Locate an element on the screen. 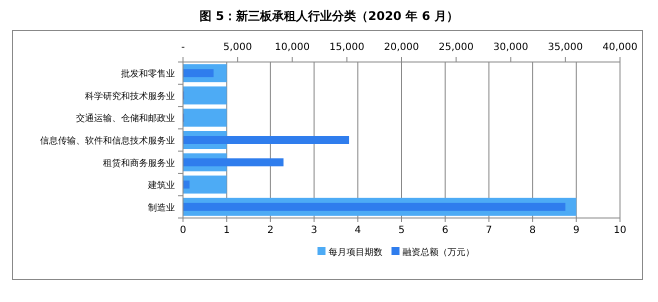 The height and width of the screenshot is (302, 658). y-tick-label: 科学研究和技术服务业 is located at coordinates (130, 96).